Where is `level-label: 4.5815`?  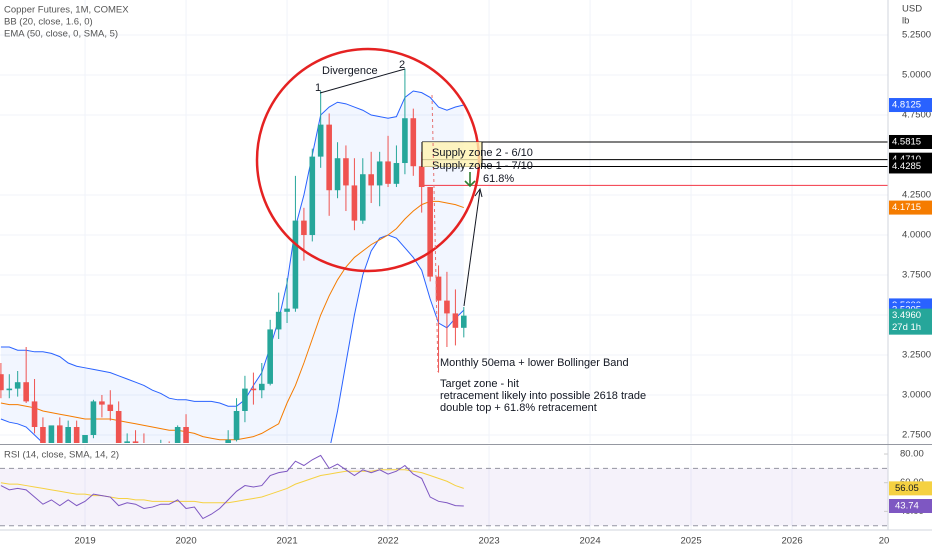
level-label: 4.5815 is located at coordinates (906, 142).